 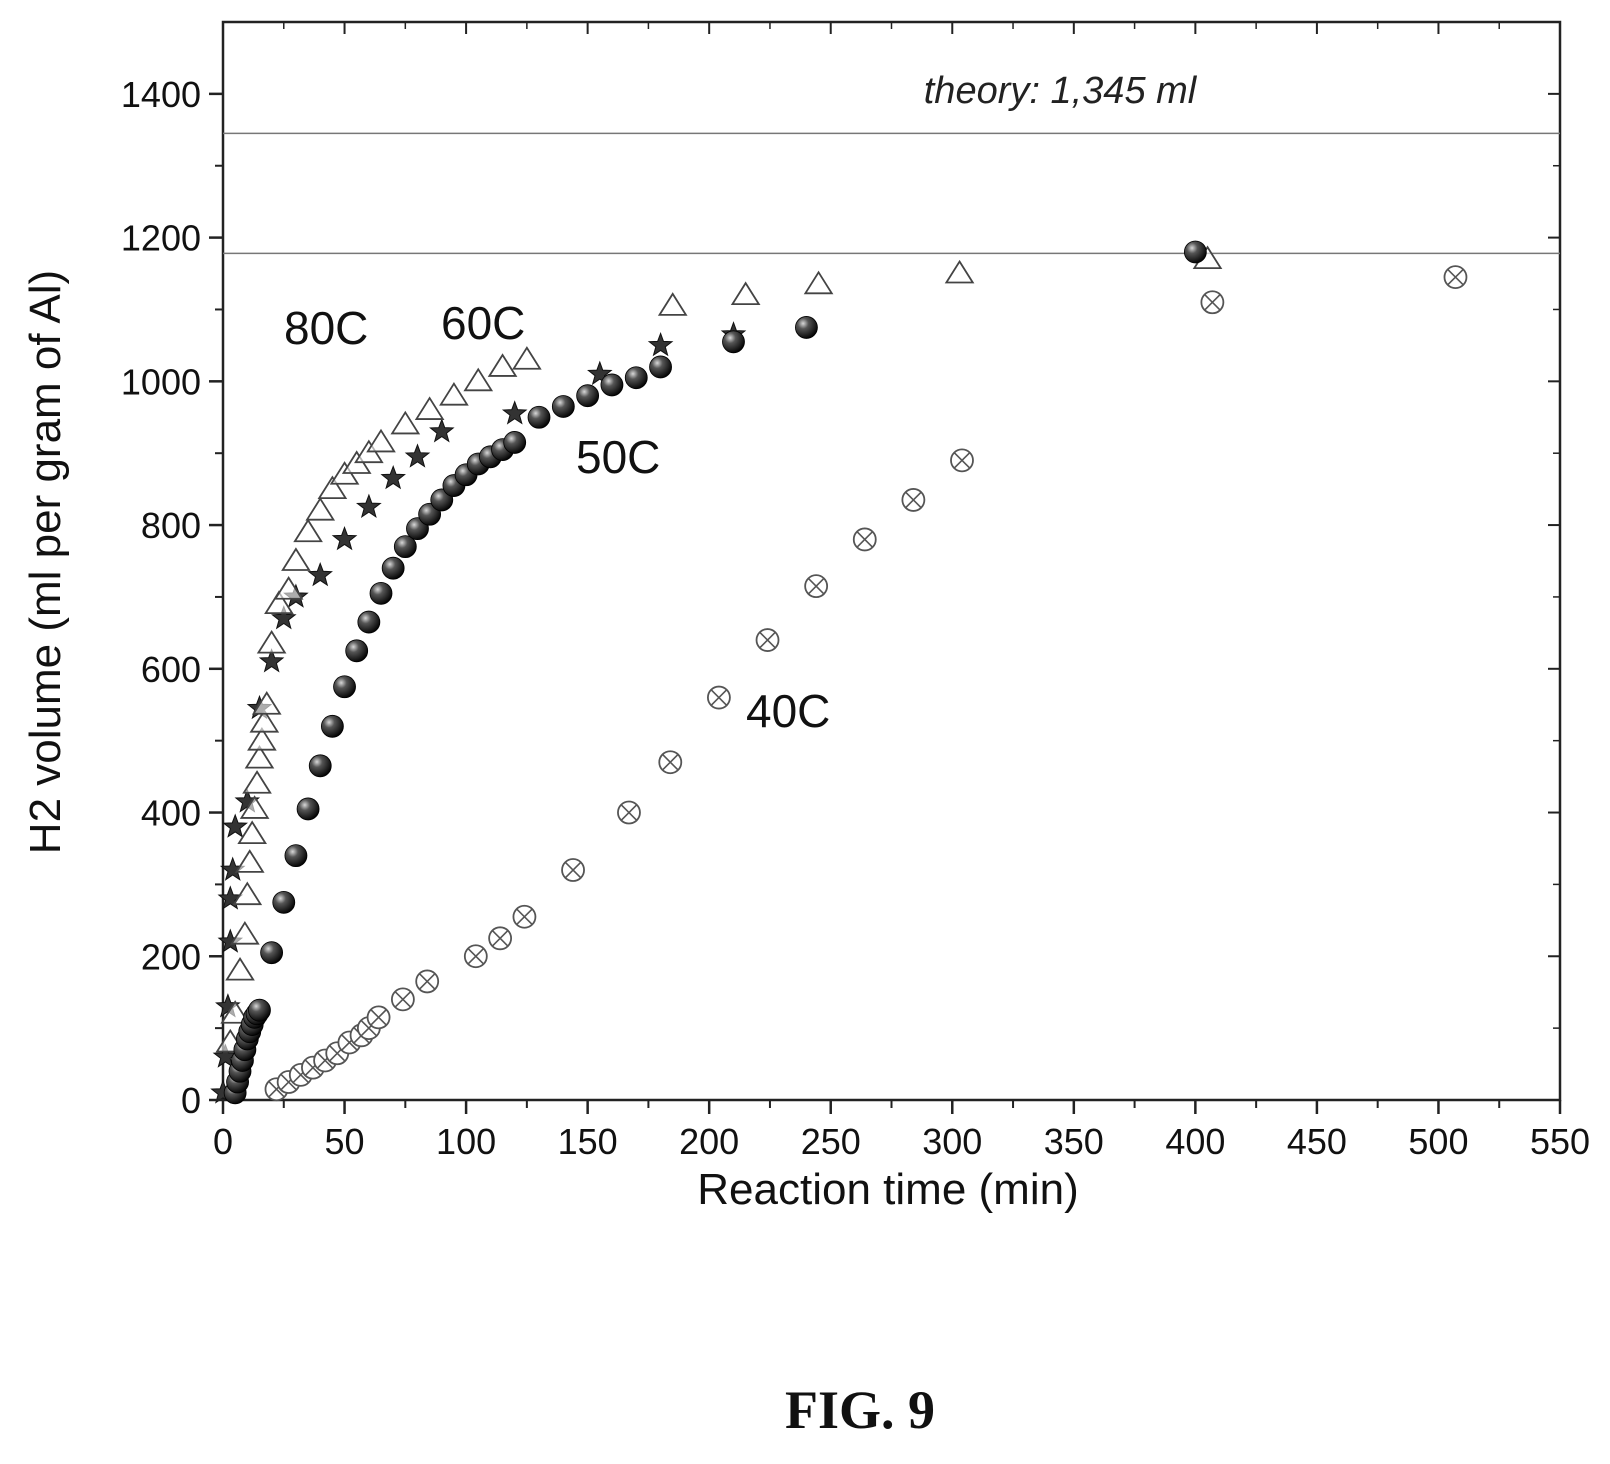 What do you see at coordinates (161, 381) in the screenshot?
I see `y-tick-label: 1000` at bounding box center [161, 381].